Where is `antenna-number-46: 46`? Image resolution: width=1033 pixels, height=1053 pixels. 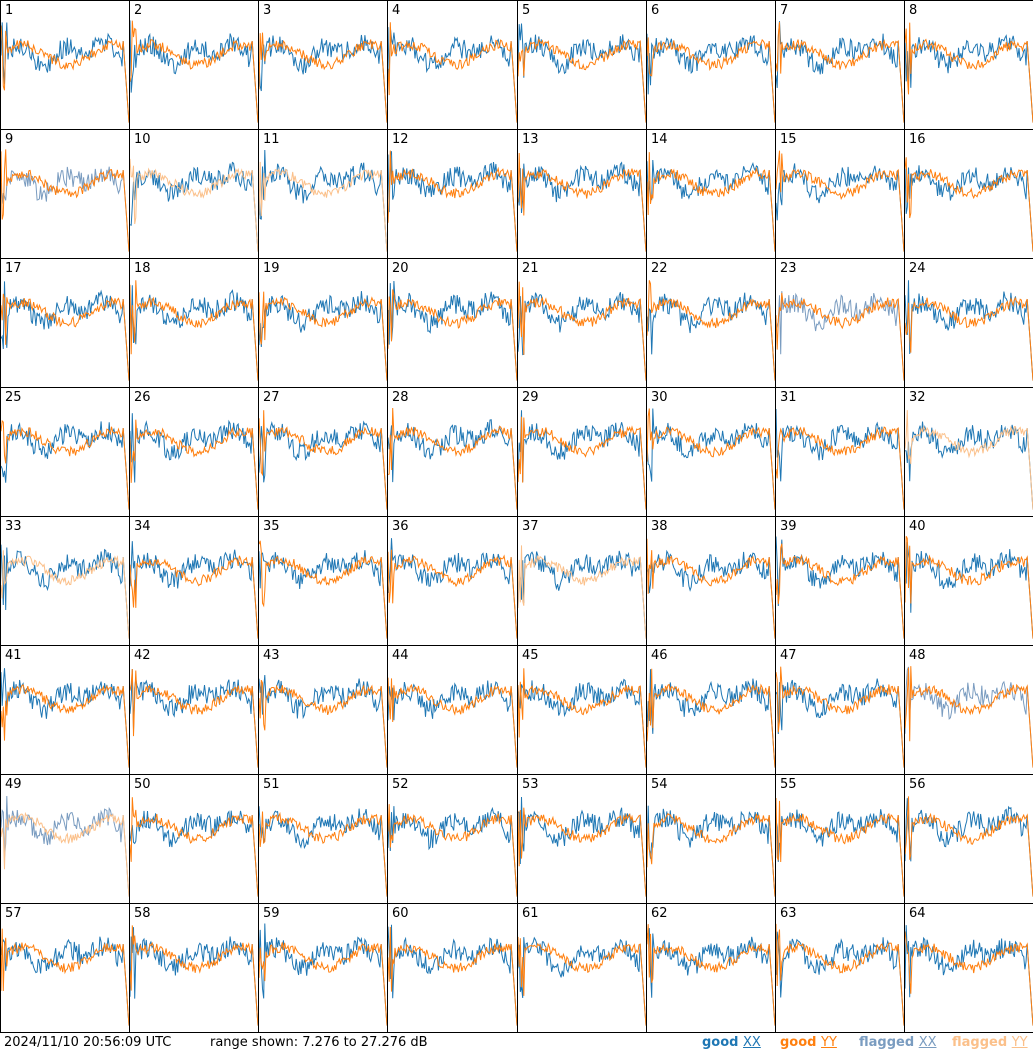 antenna-number-46: 46 is located at coordinates (659, 655).